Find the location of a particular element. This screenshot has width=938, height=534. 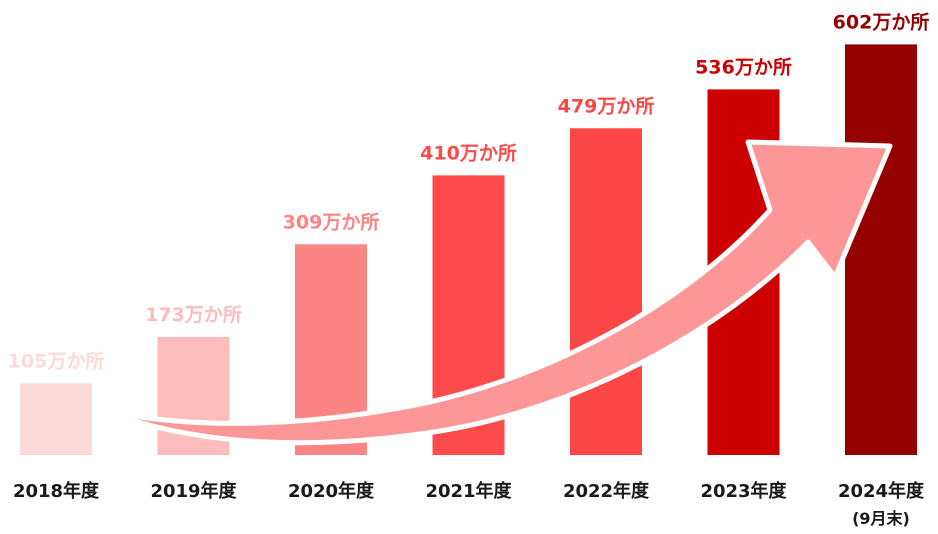

category-note-2024年度: (9月末) is located at coordinates (881, 518).